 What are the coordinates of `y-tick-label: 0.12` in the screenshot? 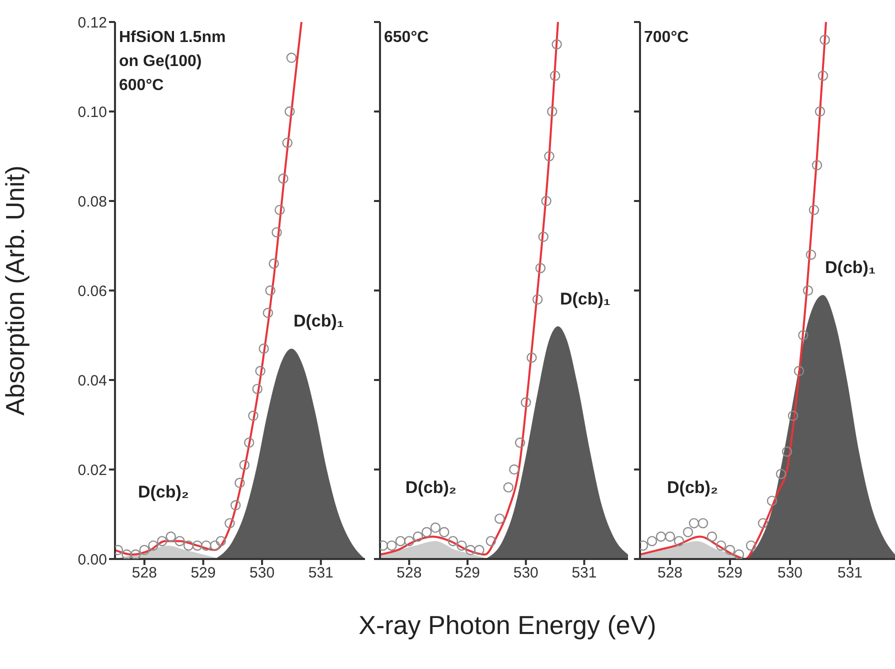 It's located at (92, 23).